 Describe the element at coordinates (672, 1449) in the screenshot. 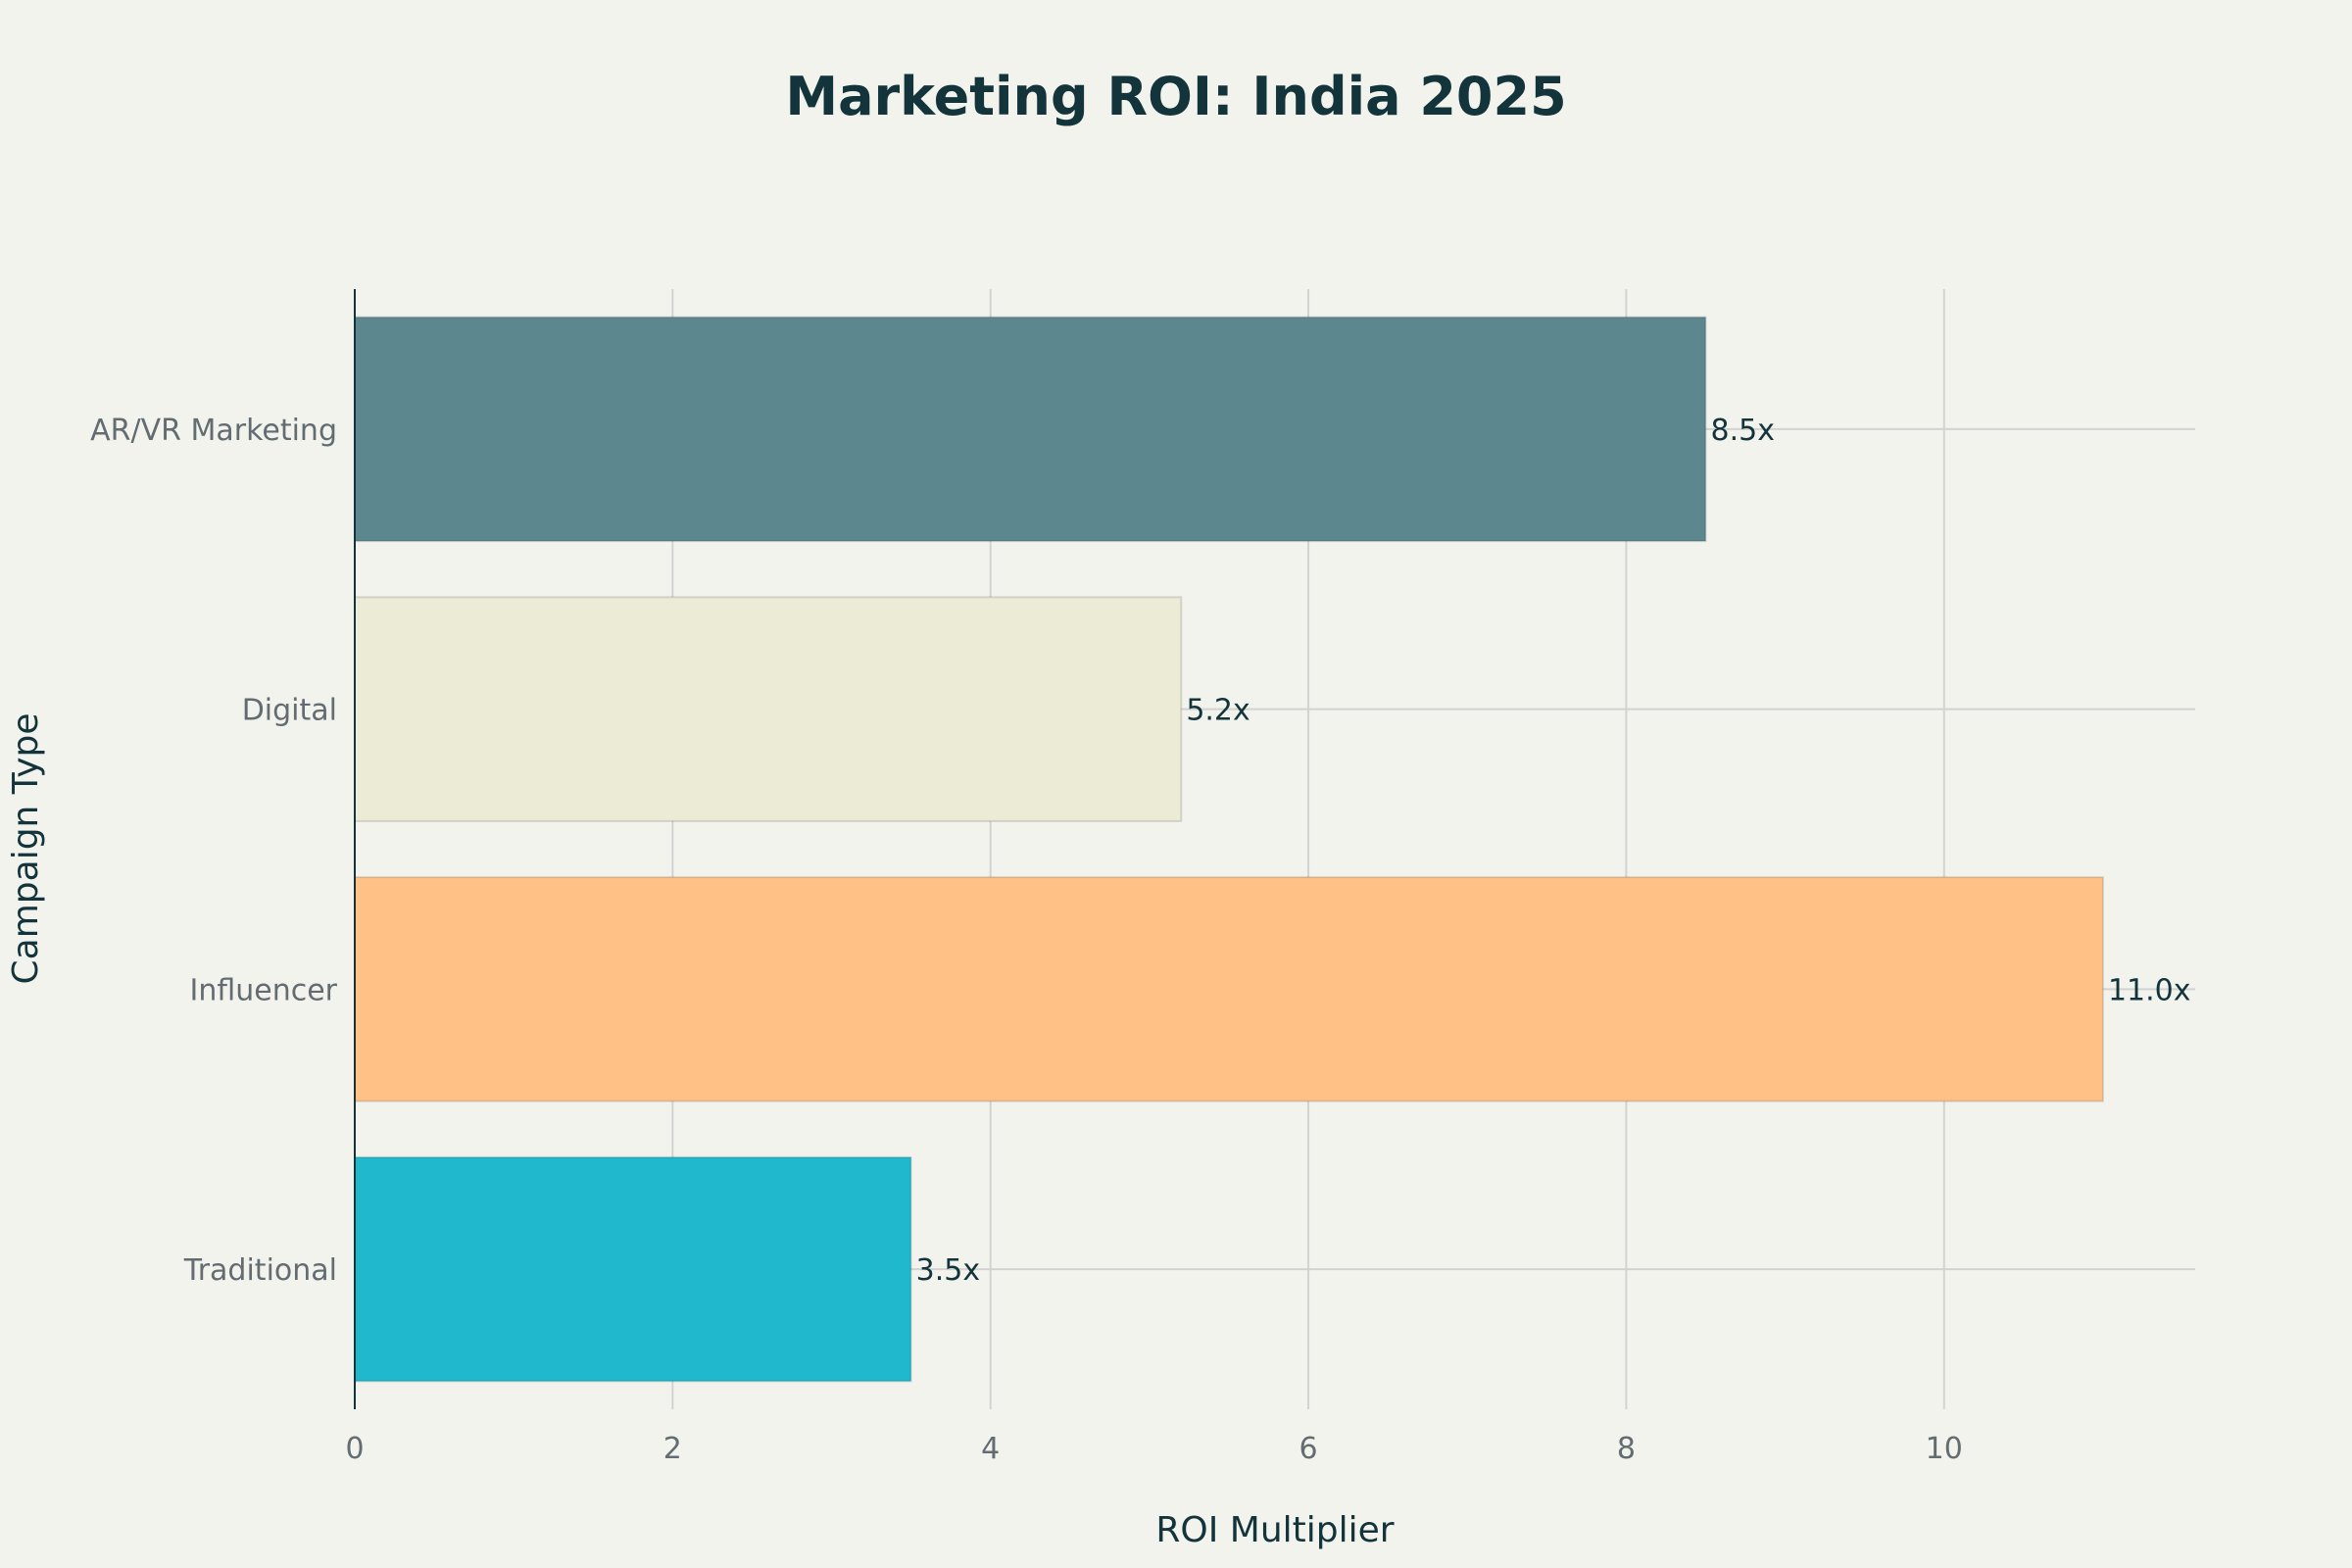

I see `x-tick-label: 2` at that location.